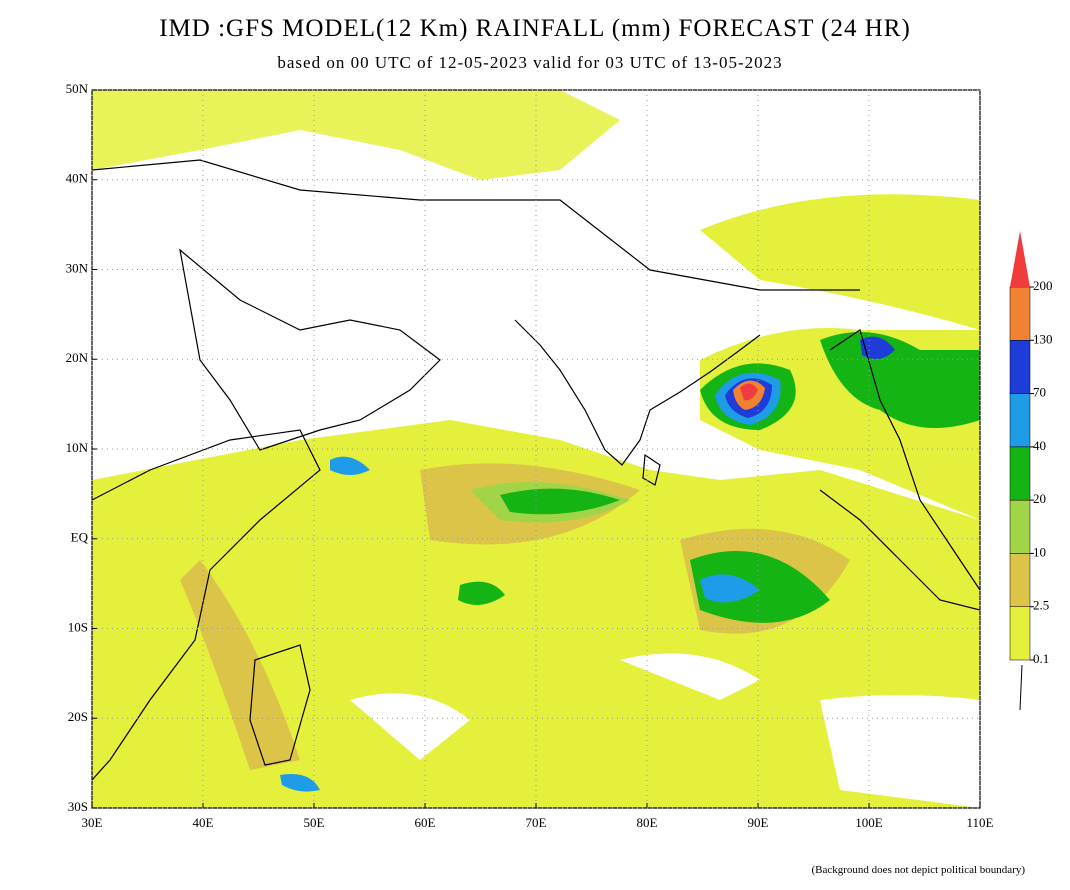 The height and width of the screenshot is (890, 1070). Describe the element at coordinates (314, 822) in the screenshot. I see `lon-tick-label: 50E` at that location.